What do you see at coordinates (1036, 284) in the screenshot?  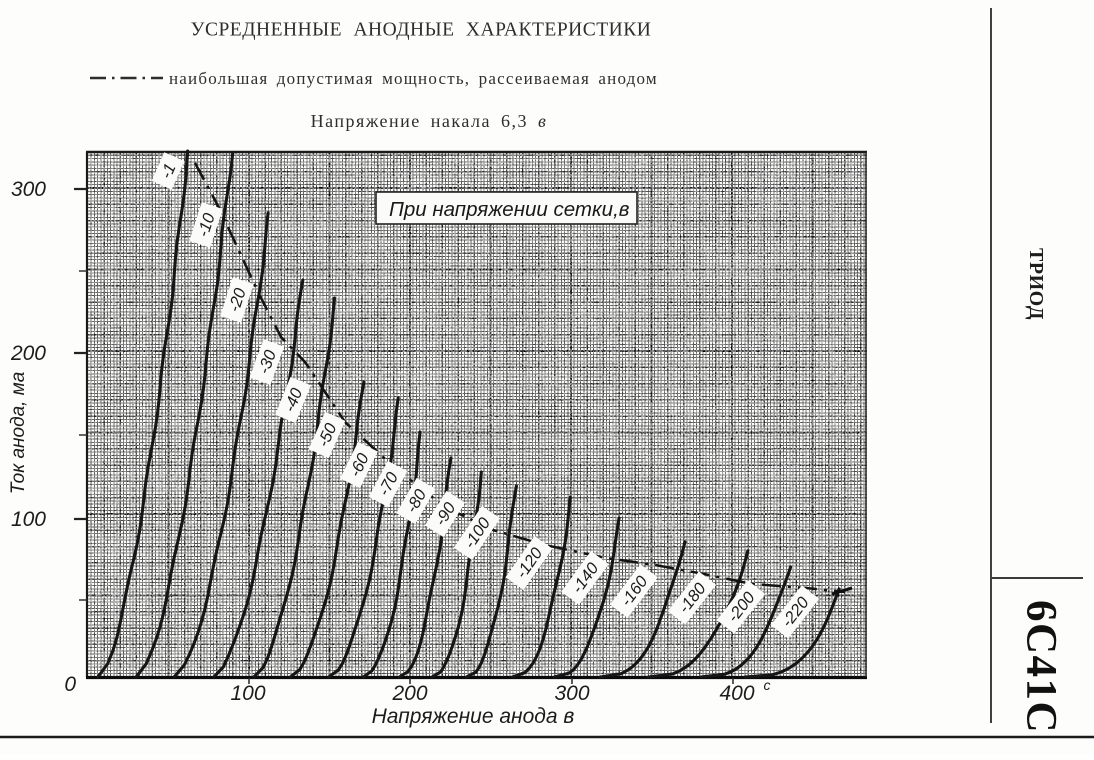 I see `svg-text: ТРИОД` at bounding box center [1036, 284].